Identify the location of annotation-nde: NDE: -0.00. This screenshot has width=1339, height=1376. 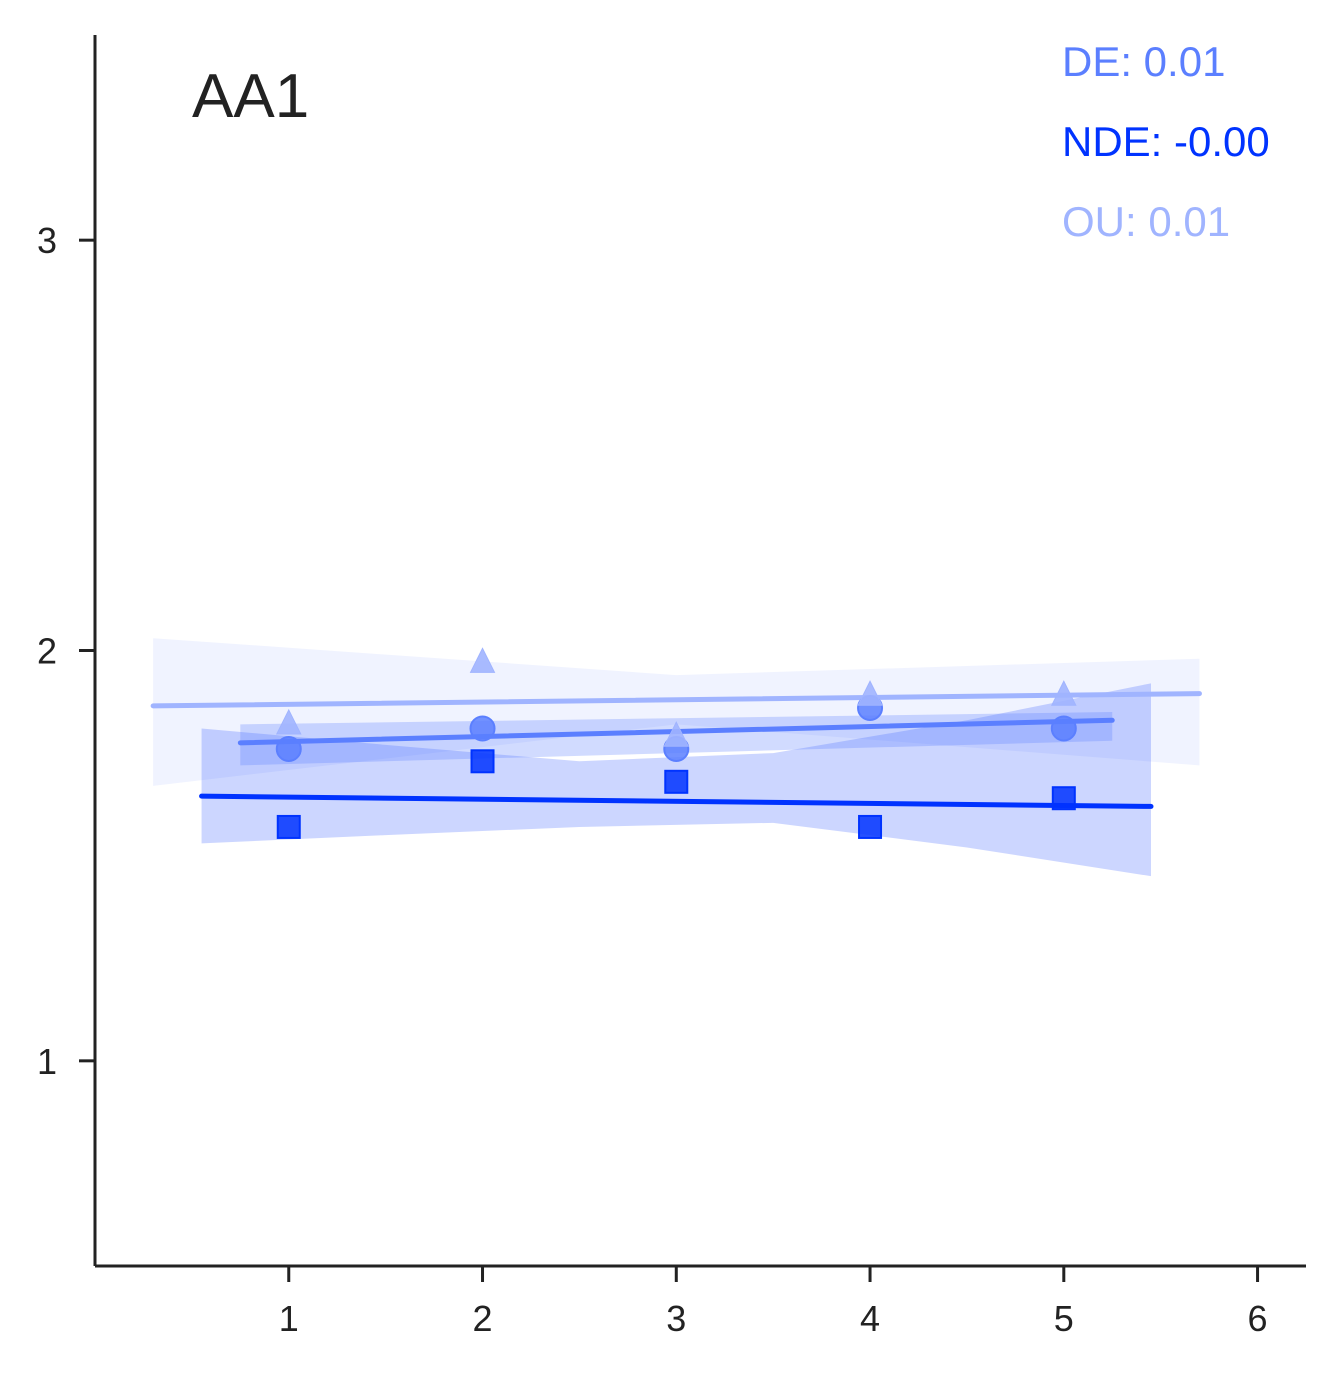
(1166, 141).